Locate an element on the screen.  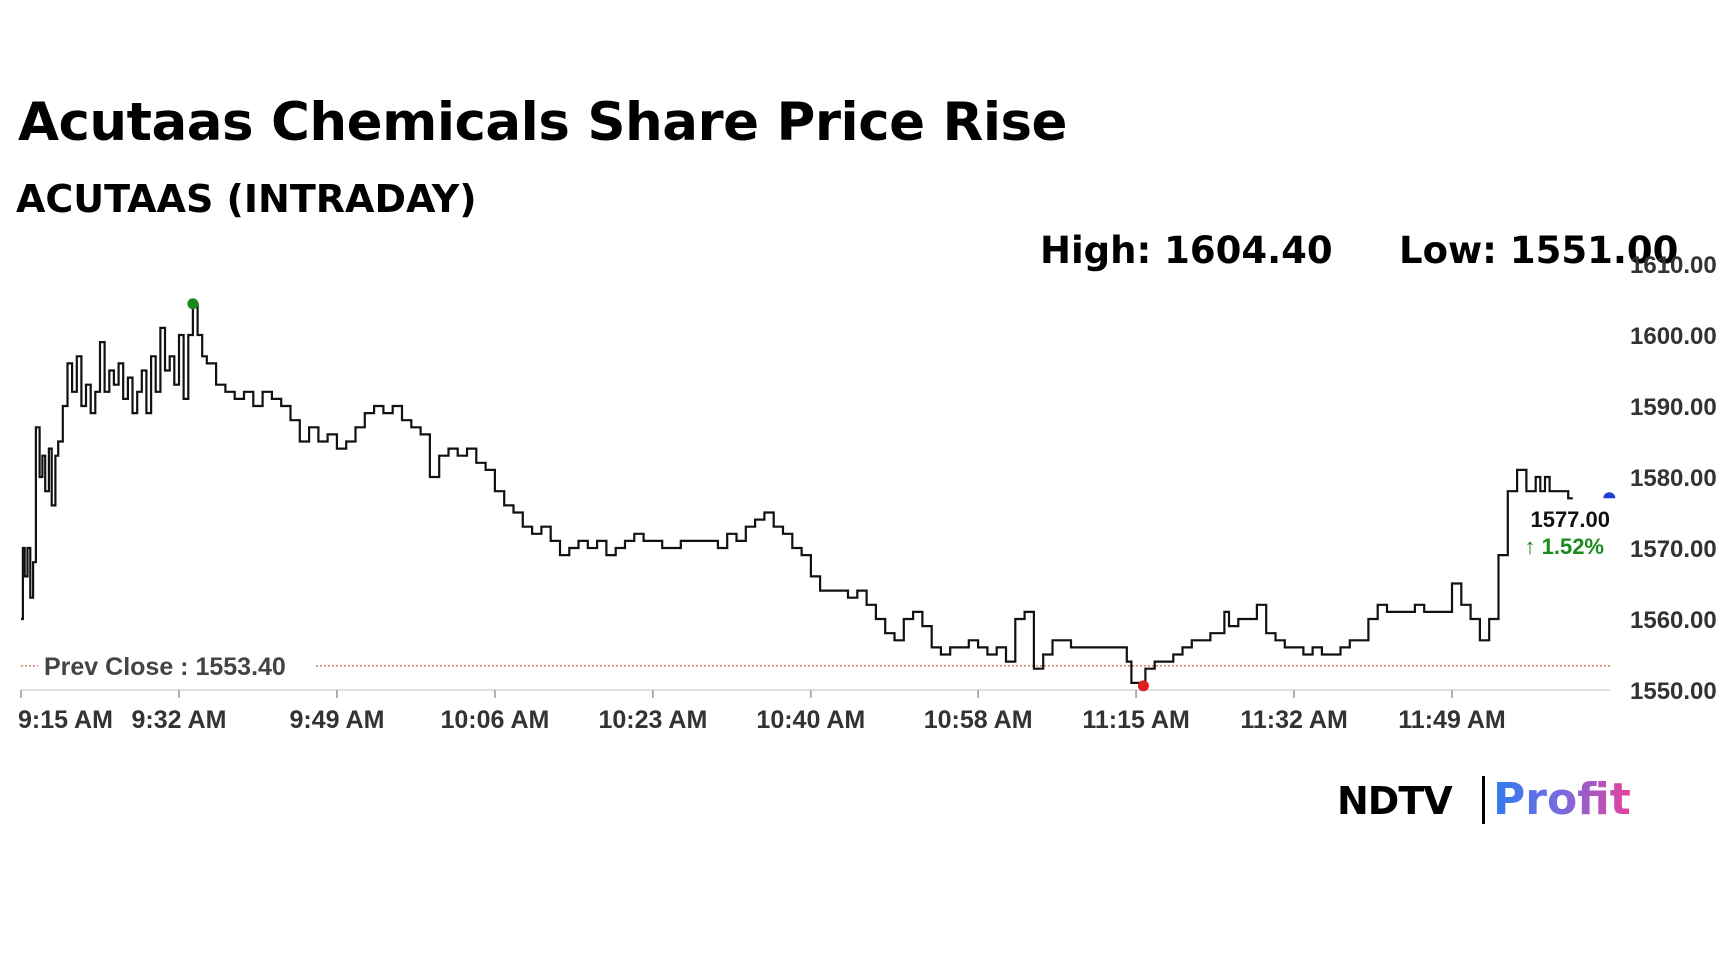
last-price-marker is located at coordinates (1609, 495).